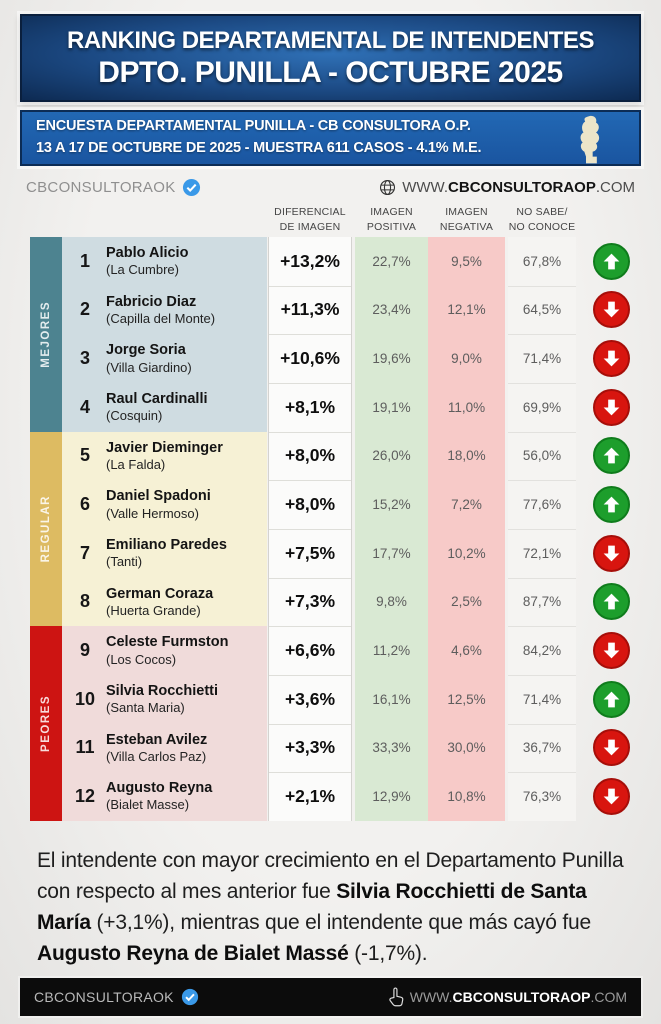 This screenshot has width=661, height=1024. I want to click on locality: (La Cumbre), so click(142, 270).